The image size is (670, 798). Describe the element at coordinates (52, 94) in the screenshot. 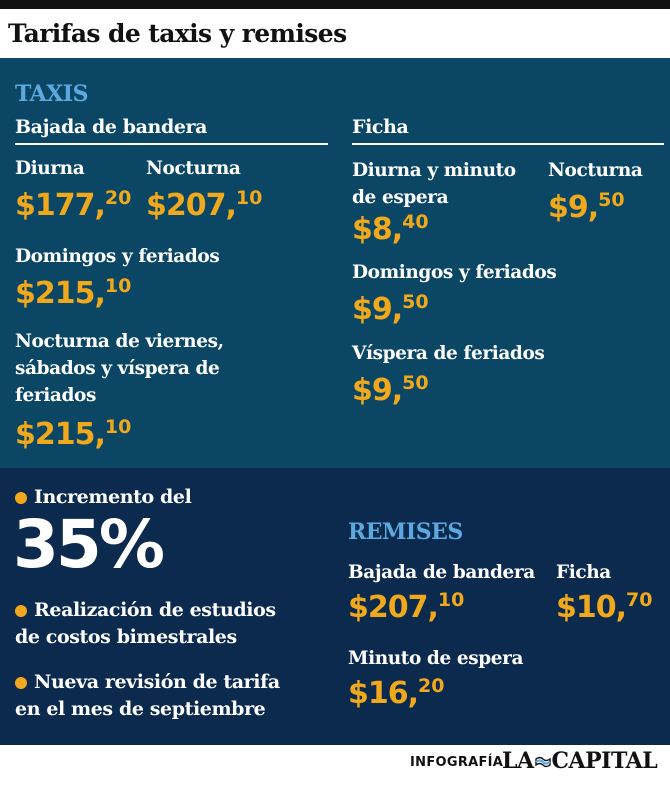

I see `taxis-section-label: TAXIS` at that location.